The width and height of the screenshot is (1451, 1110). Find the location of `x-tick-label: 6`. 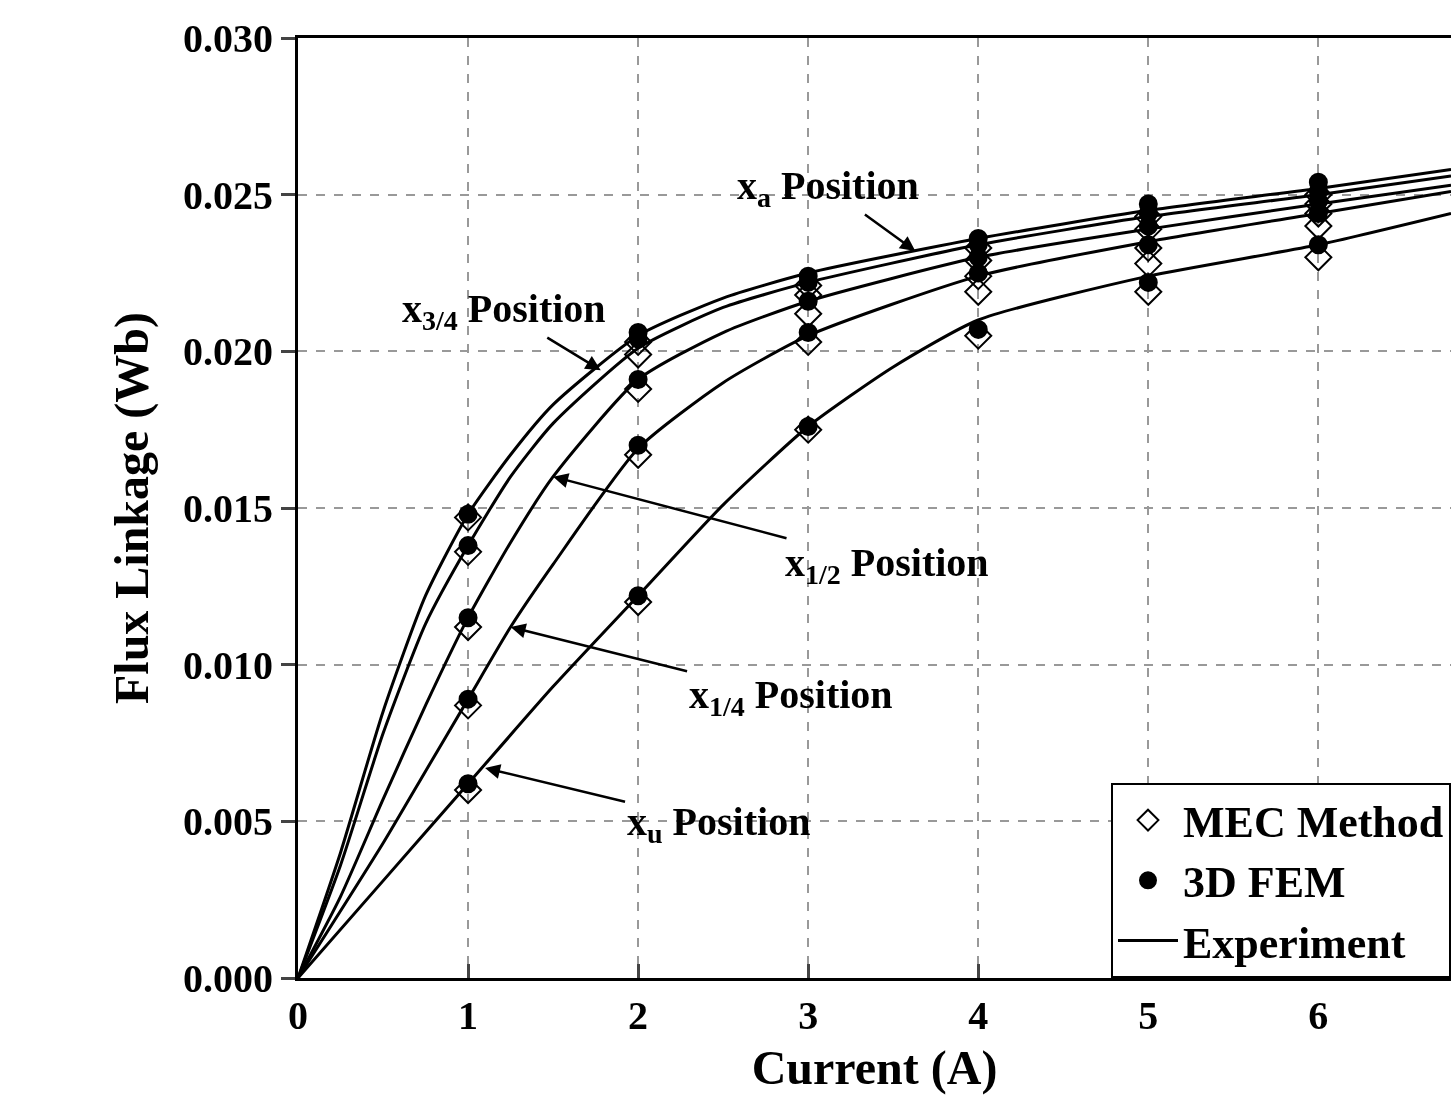

x-tick-label: 6 is located at coordinates (1318, 1015).